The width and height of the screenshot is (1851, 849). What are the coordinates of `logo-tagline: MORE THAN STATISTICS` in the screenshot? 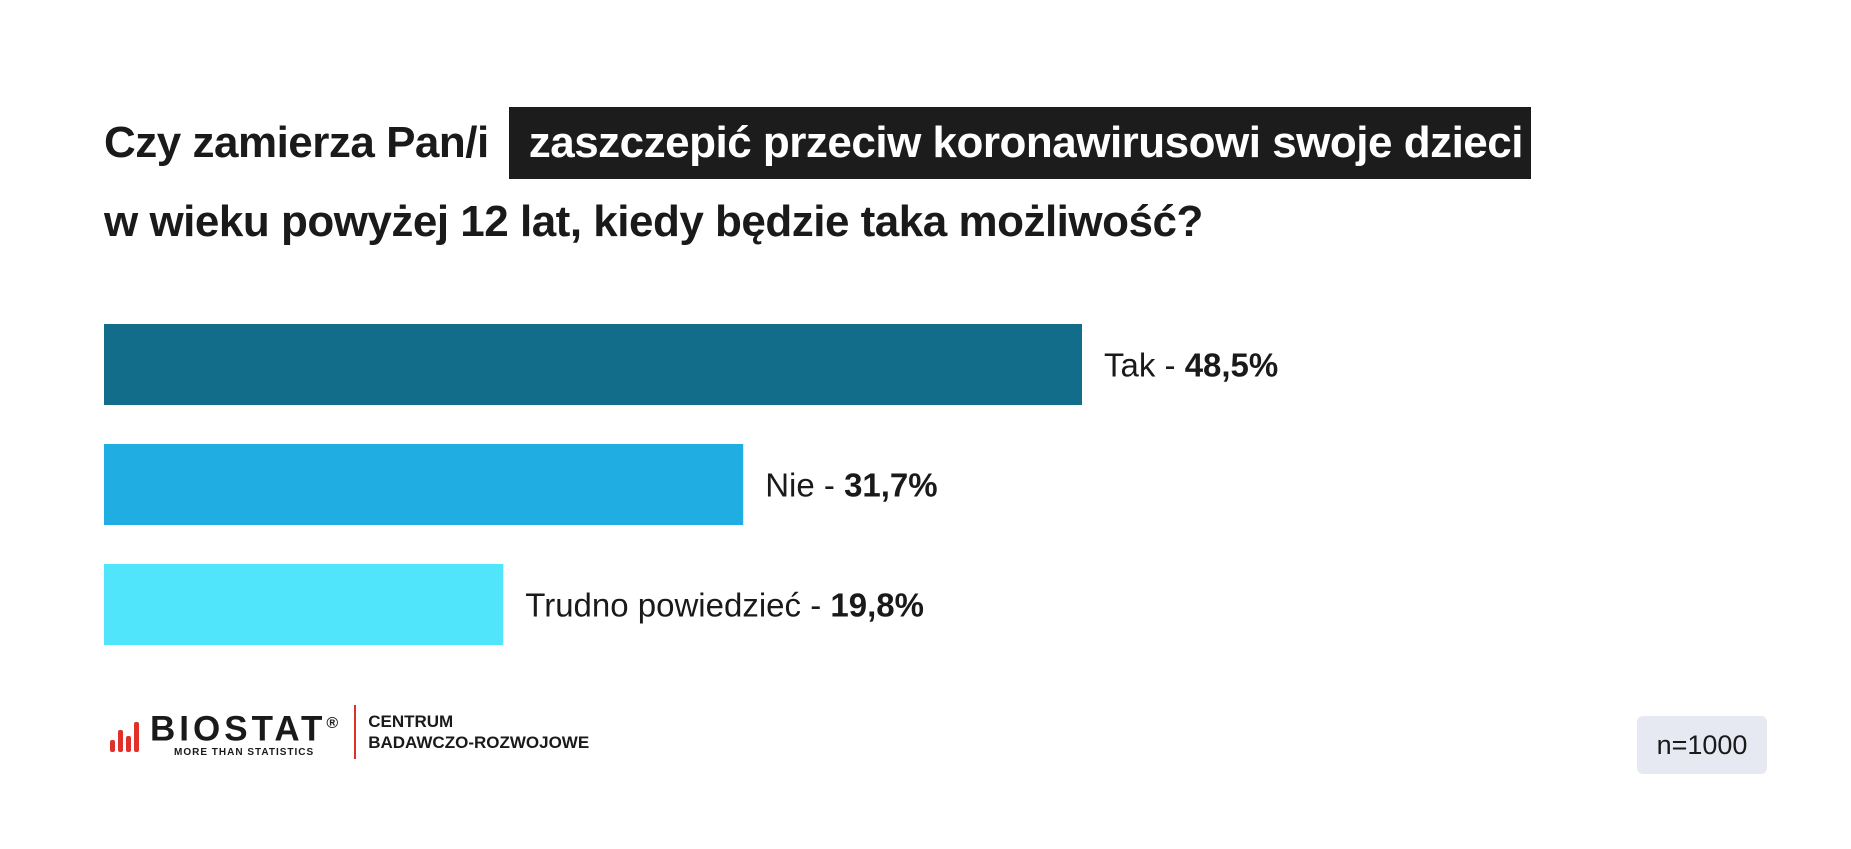 It's located at (244, 753).